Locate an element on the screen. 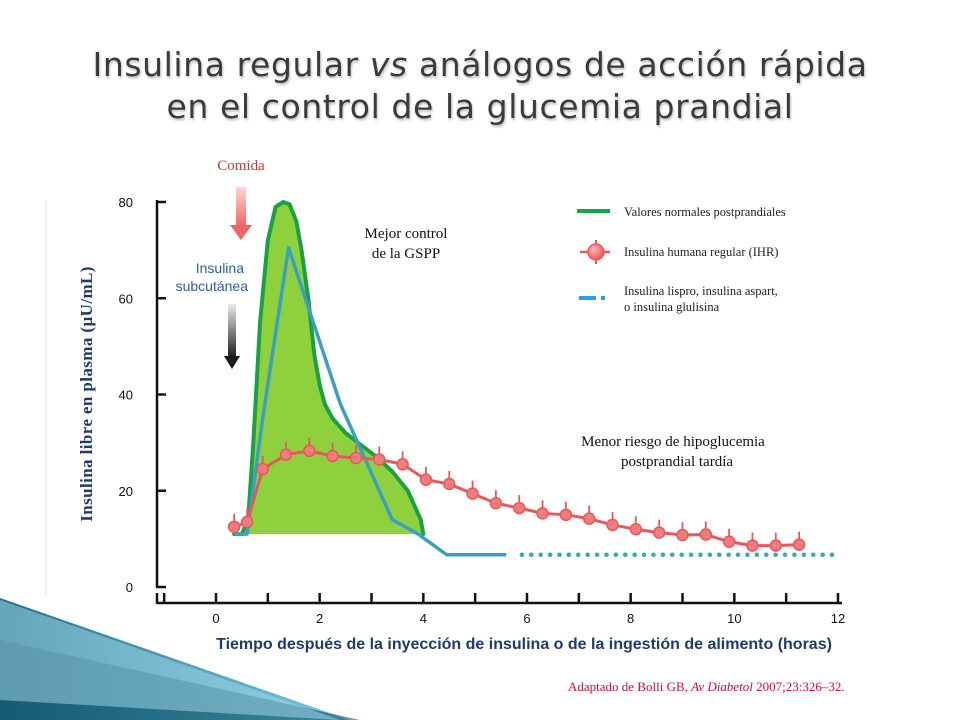 This screenshot has height=720, width=960. corner-wedge-light is located at coordinates (170, 660).